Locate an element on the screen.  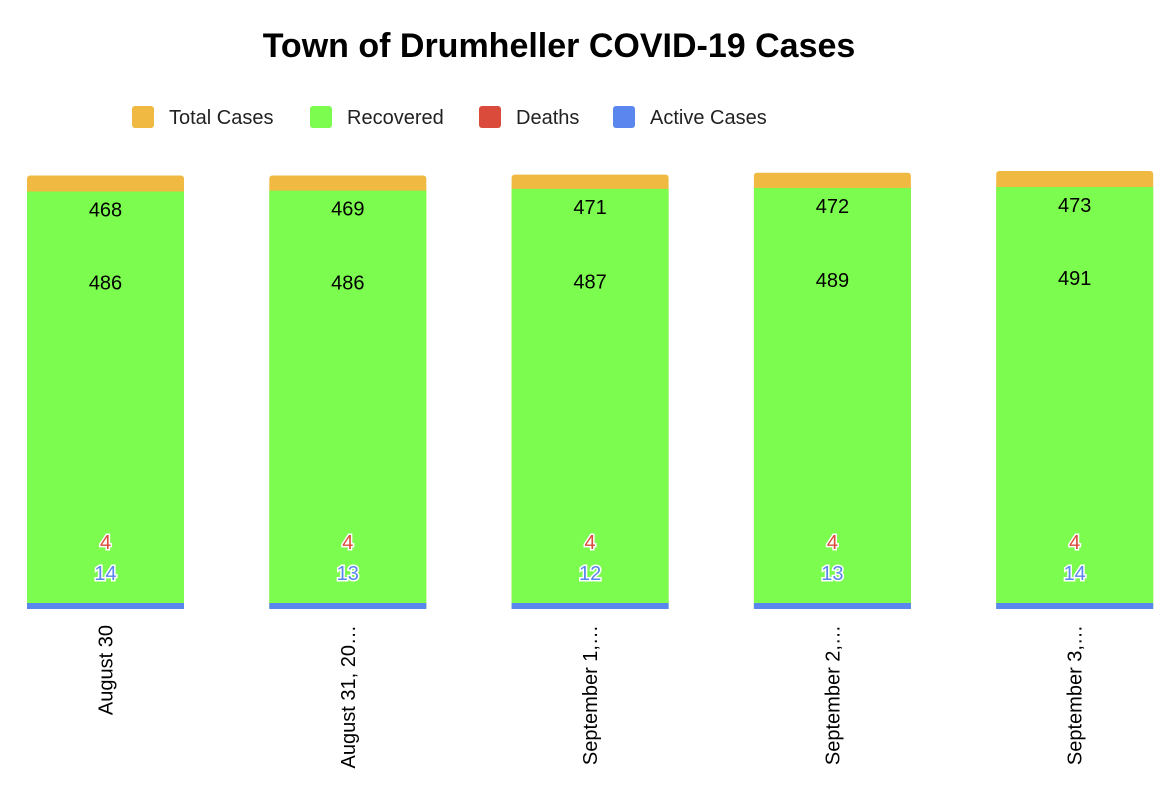
label-recovered: 472 is located at coordinates (832, 207).